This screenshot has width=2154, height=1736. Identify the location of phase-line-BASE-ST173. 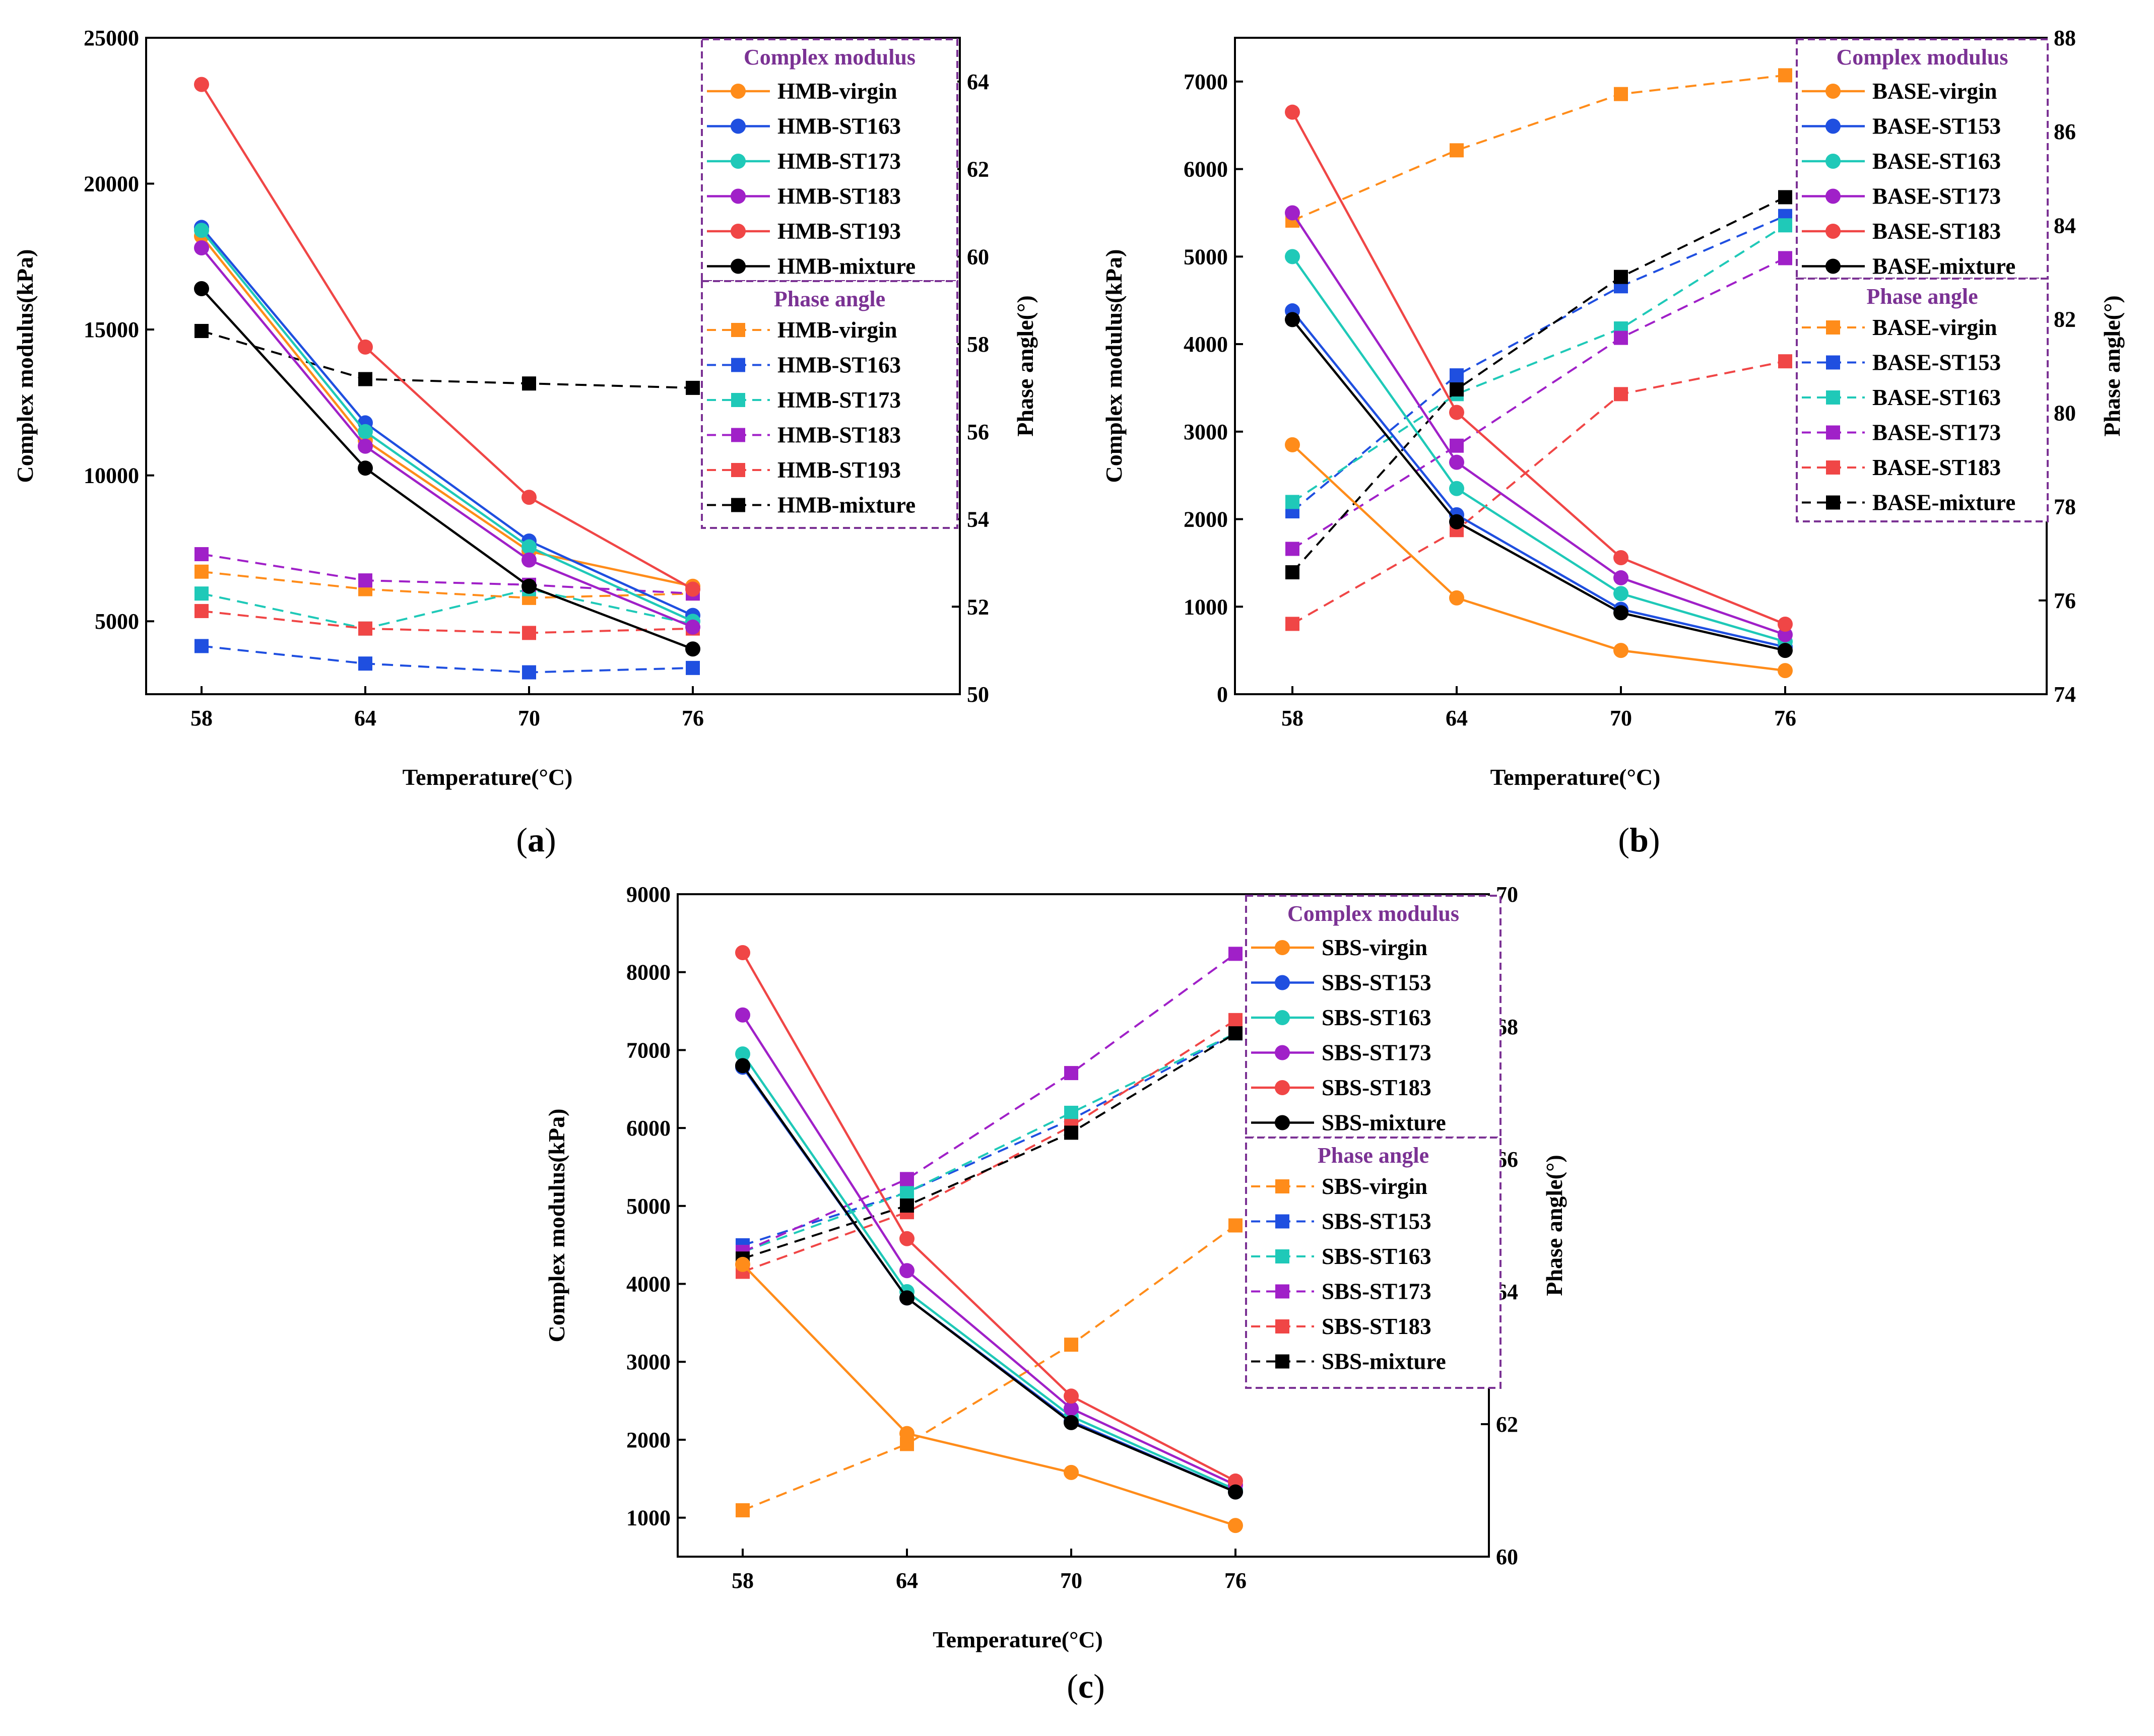
(1538, 403).